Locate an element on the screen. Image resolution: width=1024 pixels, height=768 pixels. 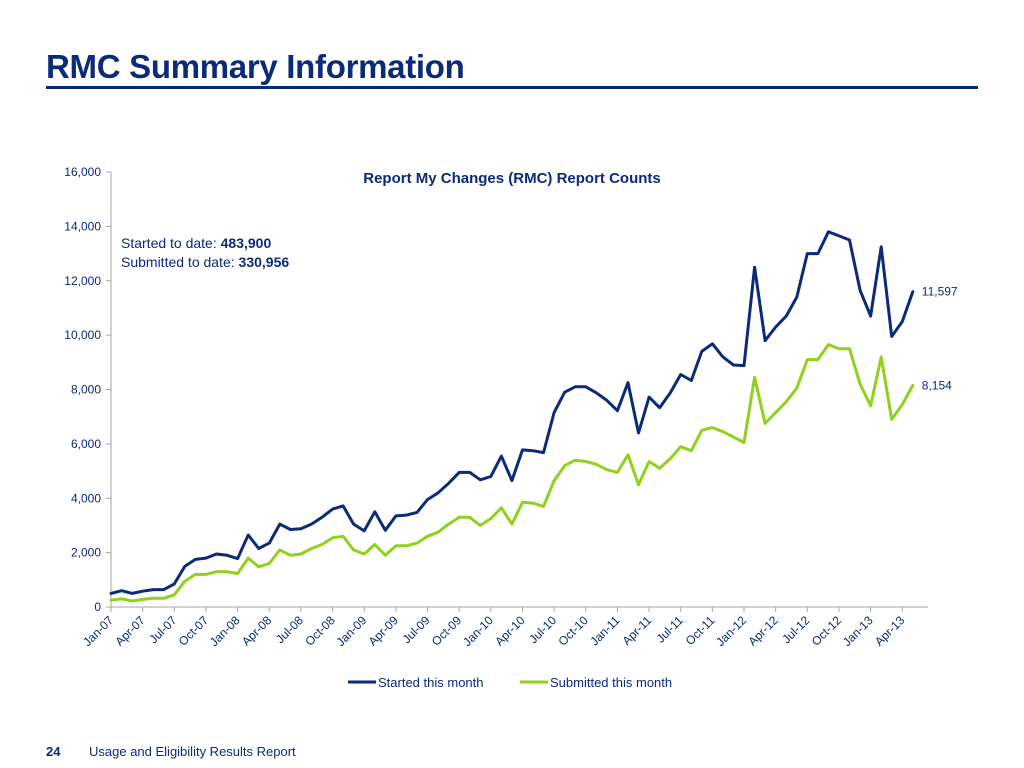
y-tick-label: 10,000 is located at coordinates (82, 335).